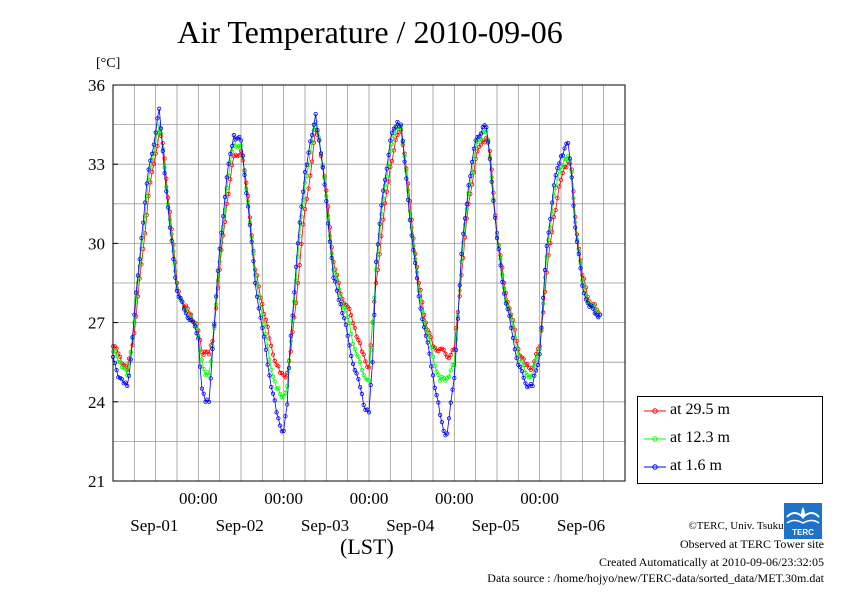  I want to click on x-tick-date-label: Sep-01, so click(154, 525).